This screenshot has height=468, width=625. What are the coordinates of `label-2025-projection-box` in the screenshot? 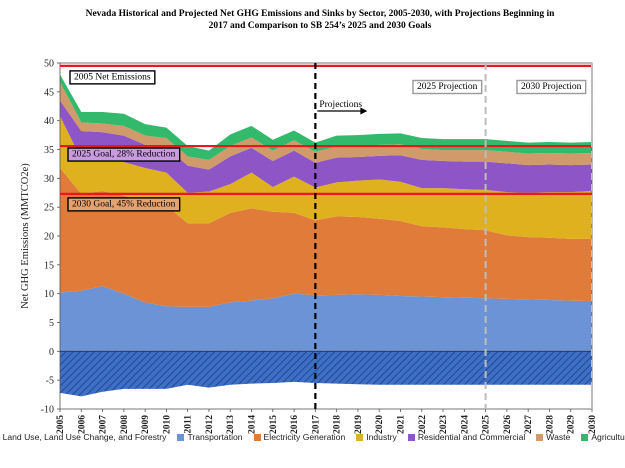 It's located at (447, 87).